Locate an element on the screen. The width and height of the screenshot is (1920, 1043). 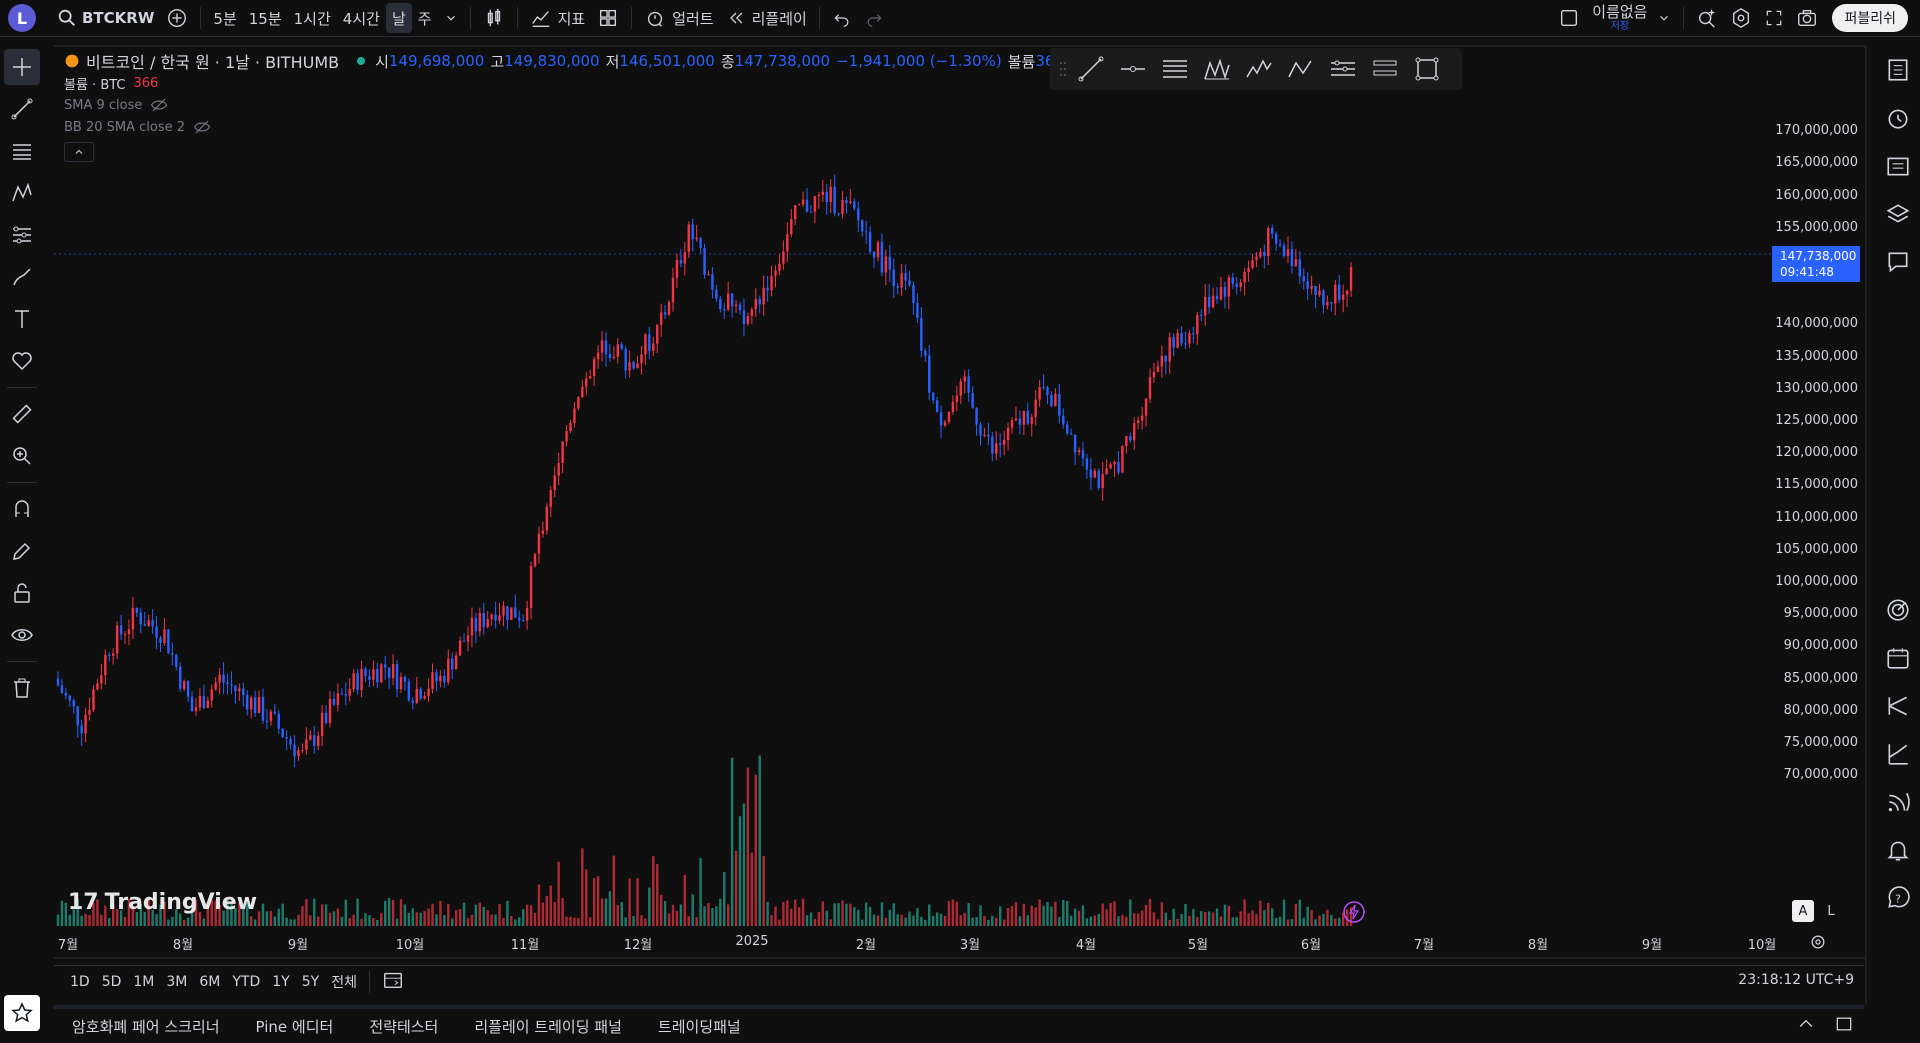
remove-drawings-tool is located at coordinates (22, 688).